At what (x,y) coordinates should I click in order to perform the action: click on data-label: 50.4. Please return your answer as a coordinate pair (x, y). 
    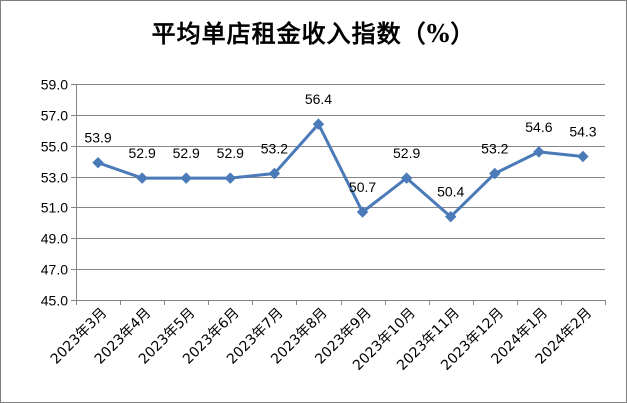
    Looking at the image, I should click on (450, 192).